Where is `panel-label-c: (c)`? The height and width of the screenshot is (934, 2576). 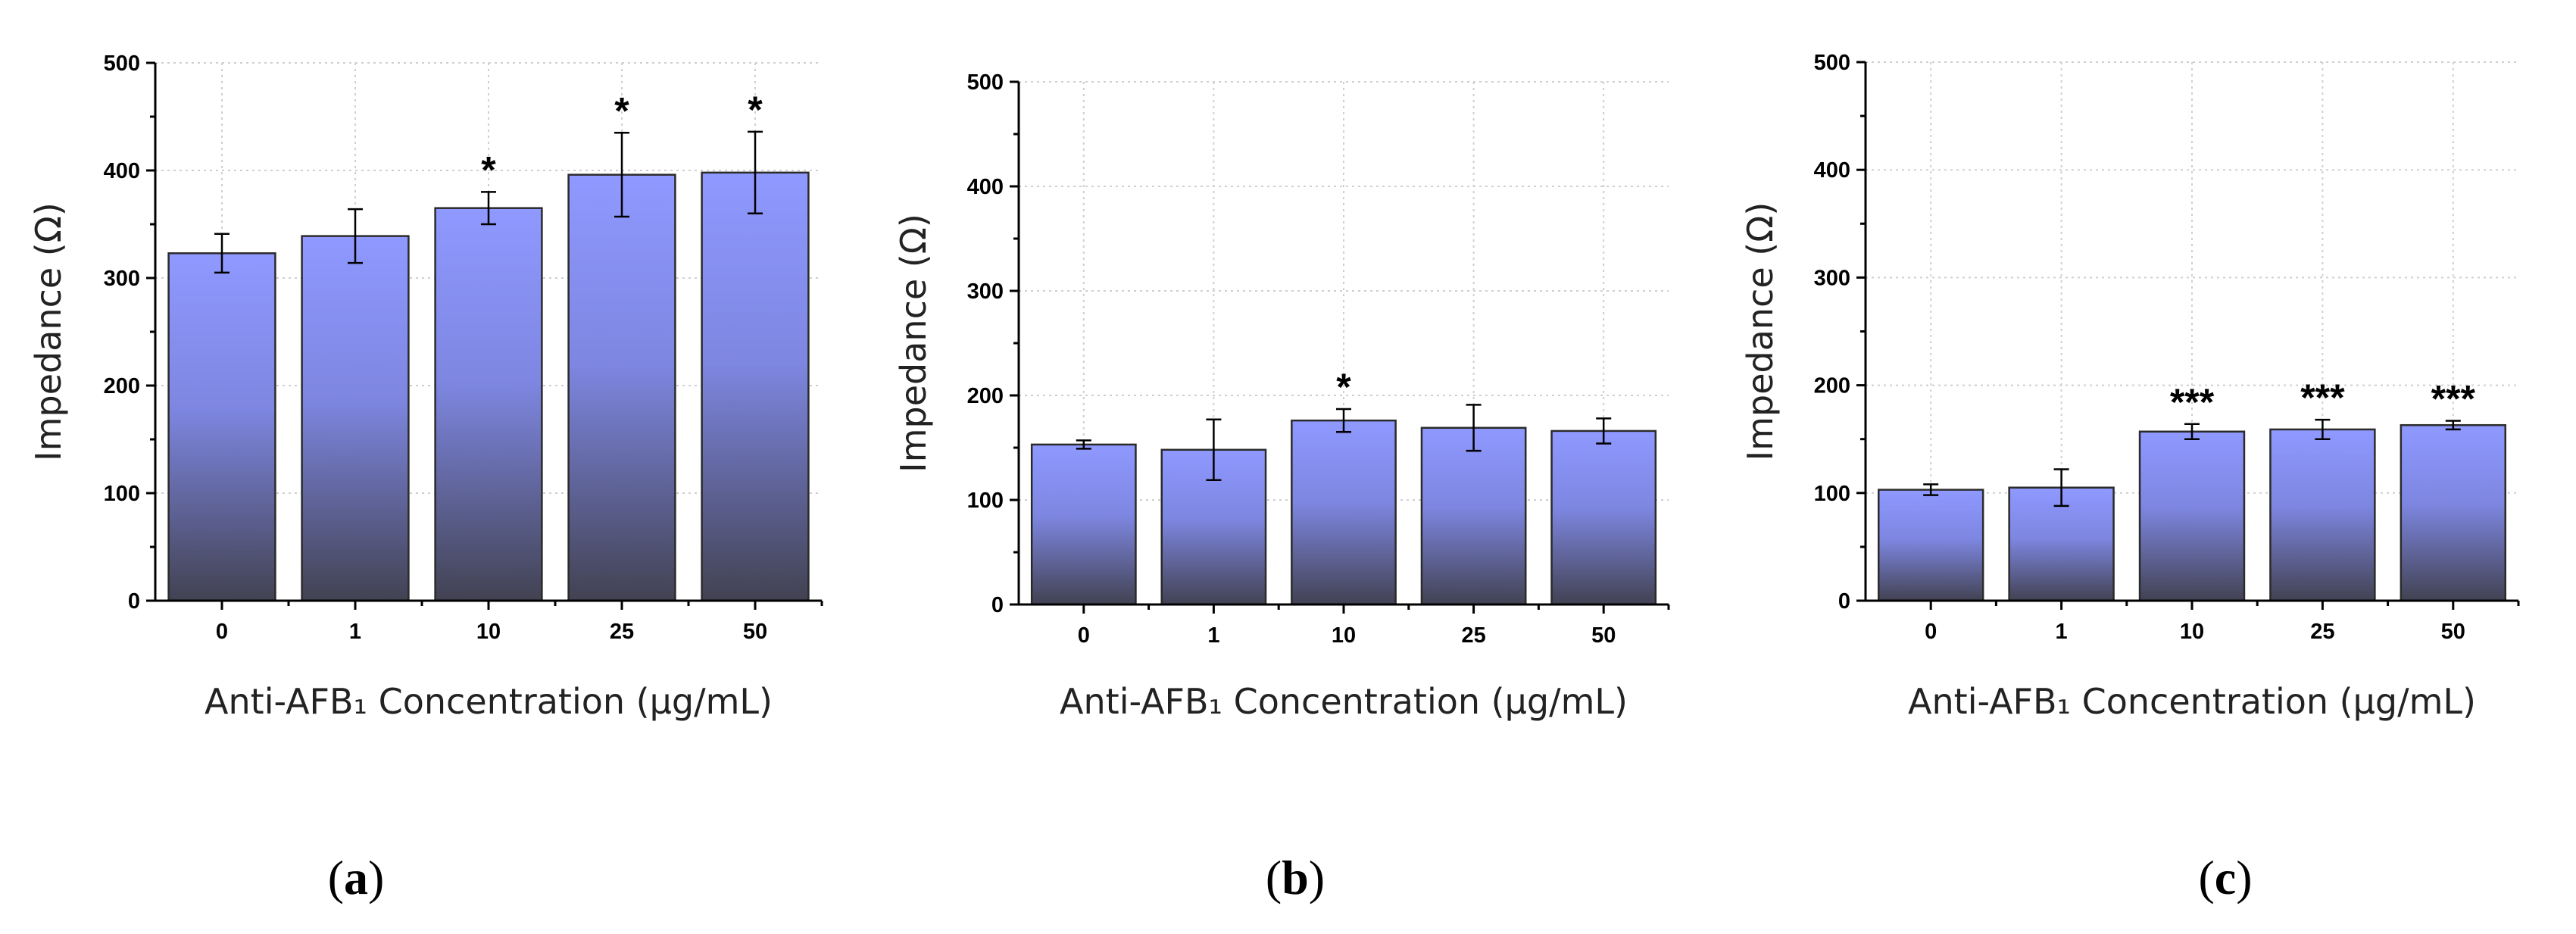
panel-label-c: (c) is located at coordinates (2225, 878).